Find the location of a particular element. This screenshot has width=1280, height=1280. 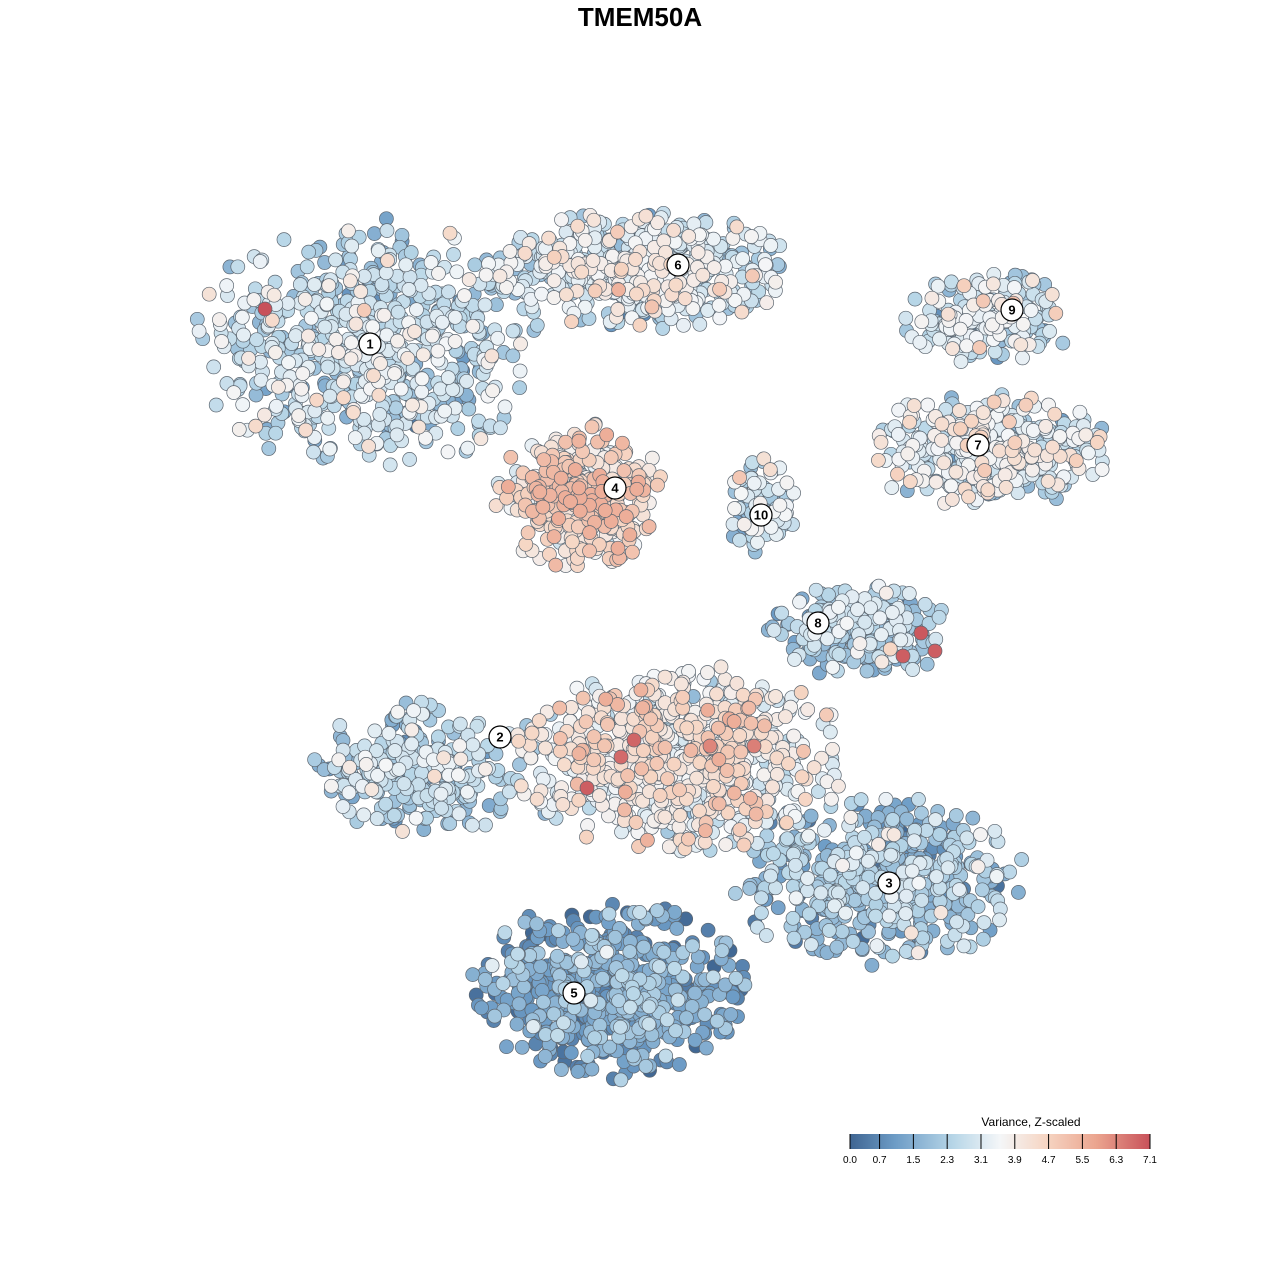

high-value-point is located at coordinates (634, 740).